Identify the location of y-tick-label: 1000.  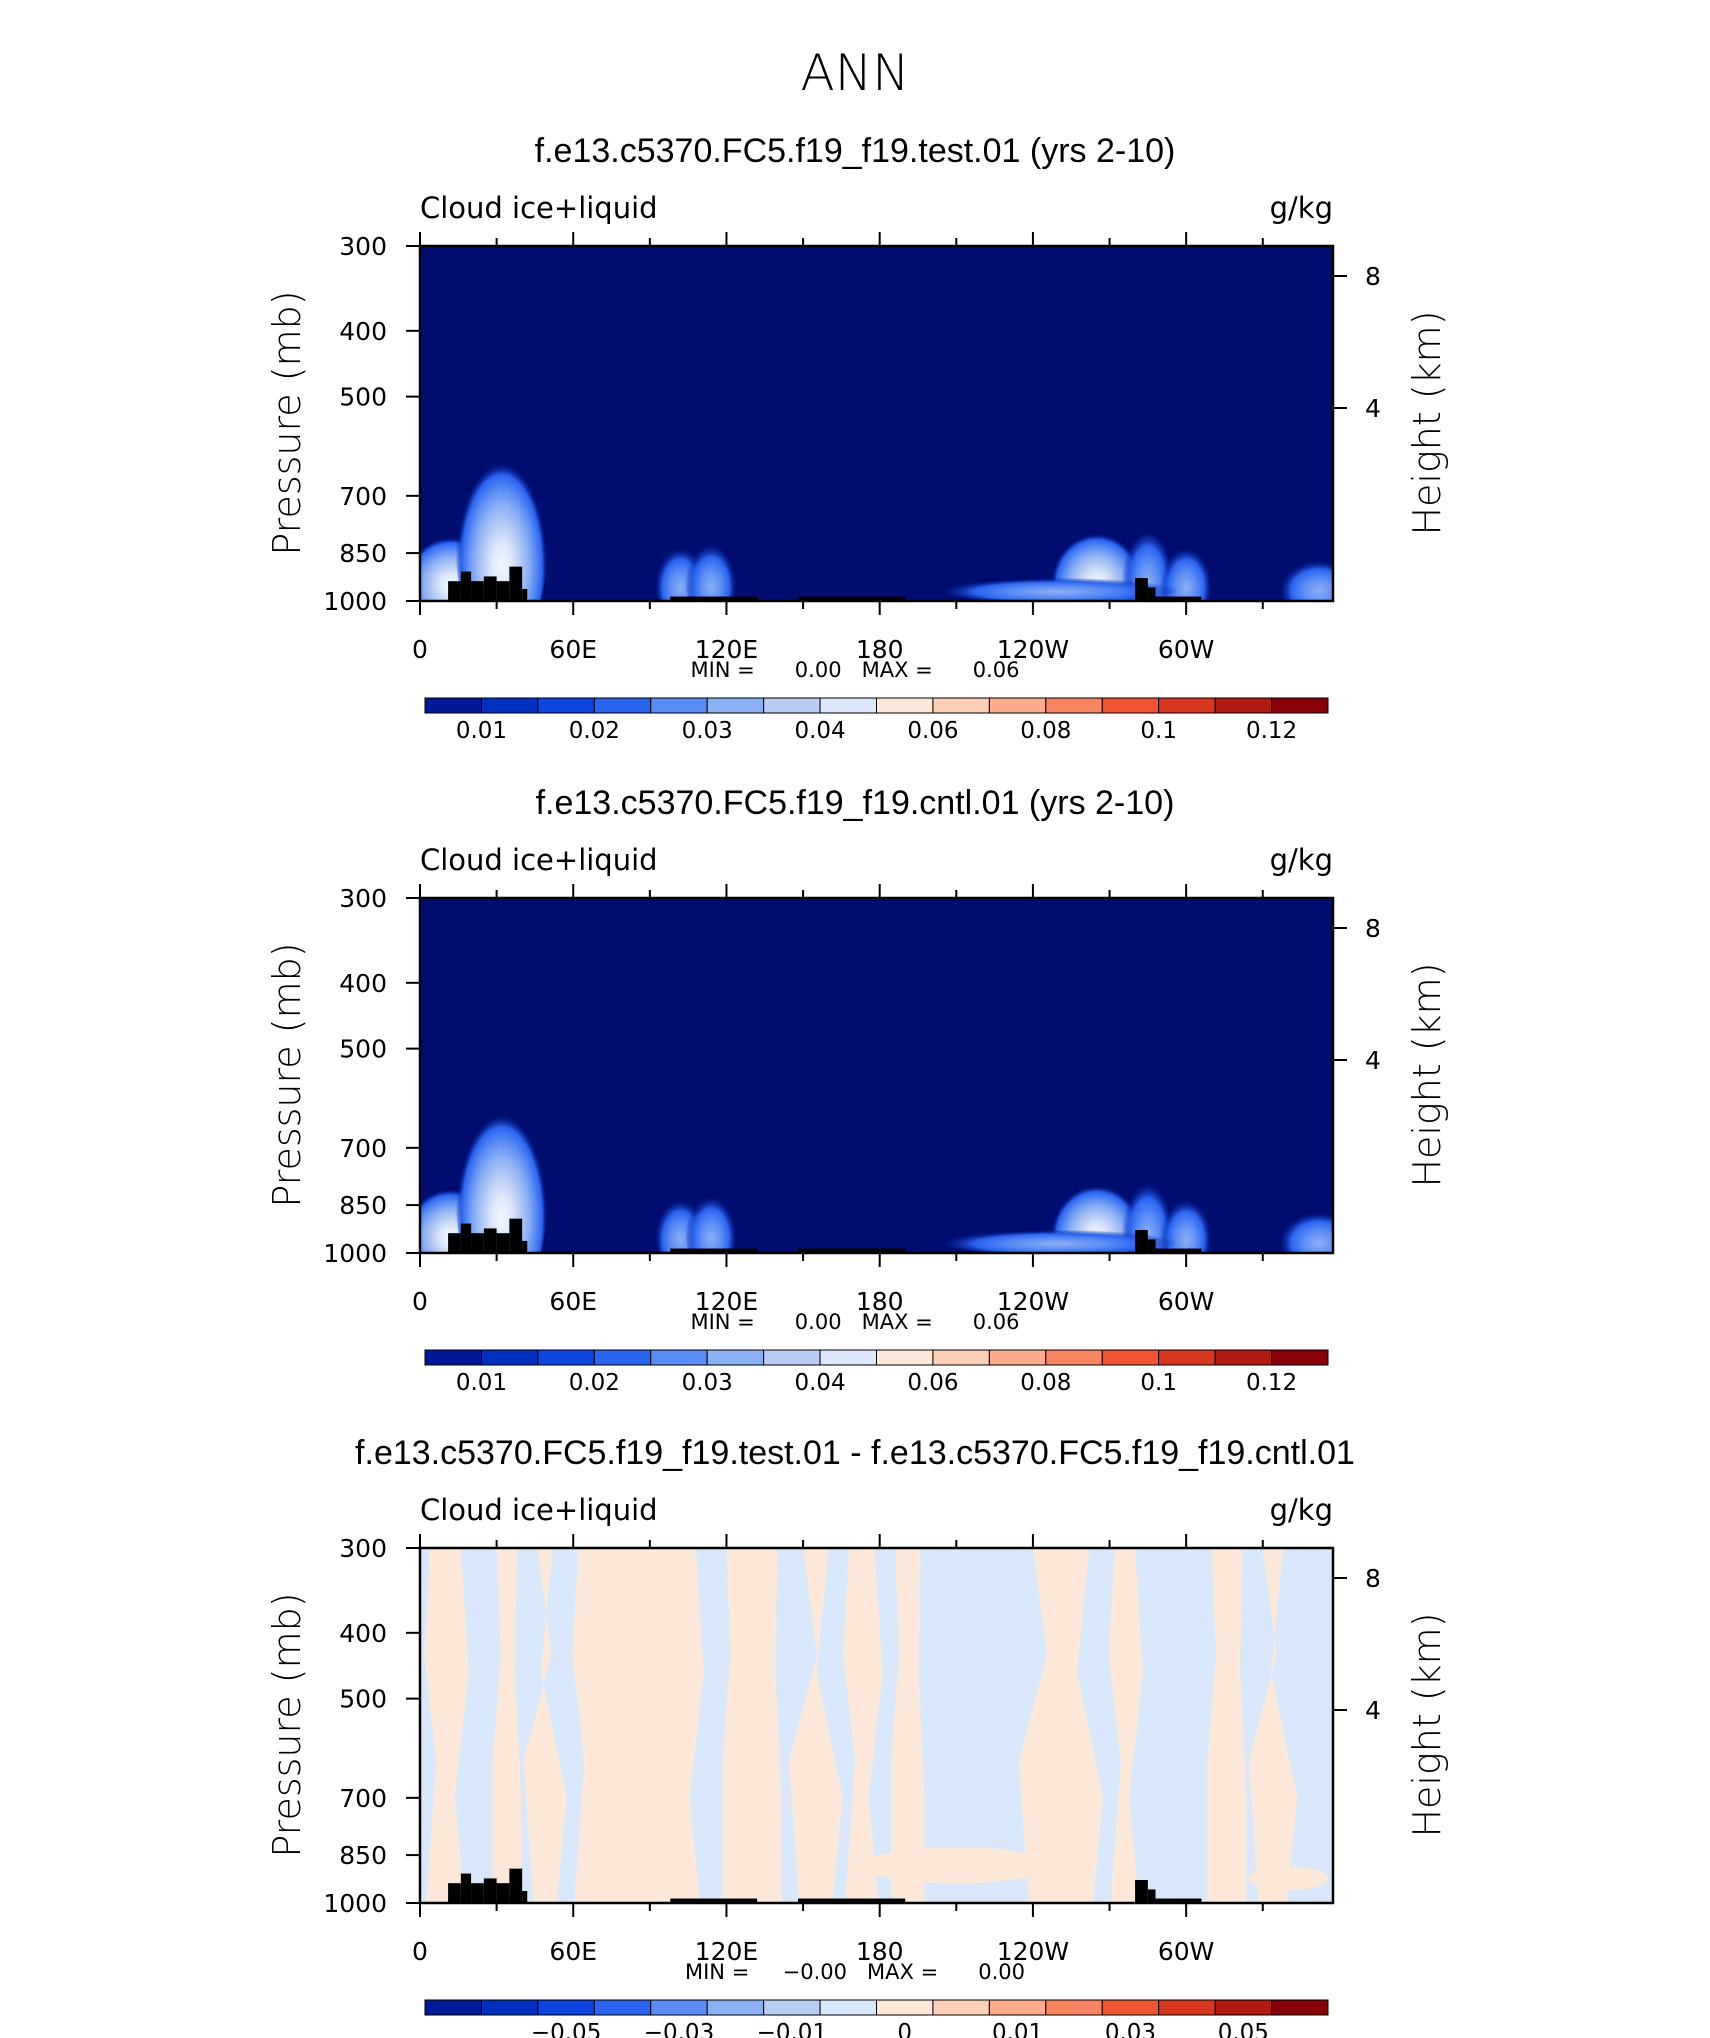
(355, 1903).